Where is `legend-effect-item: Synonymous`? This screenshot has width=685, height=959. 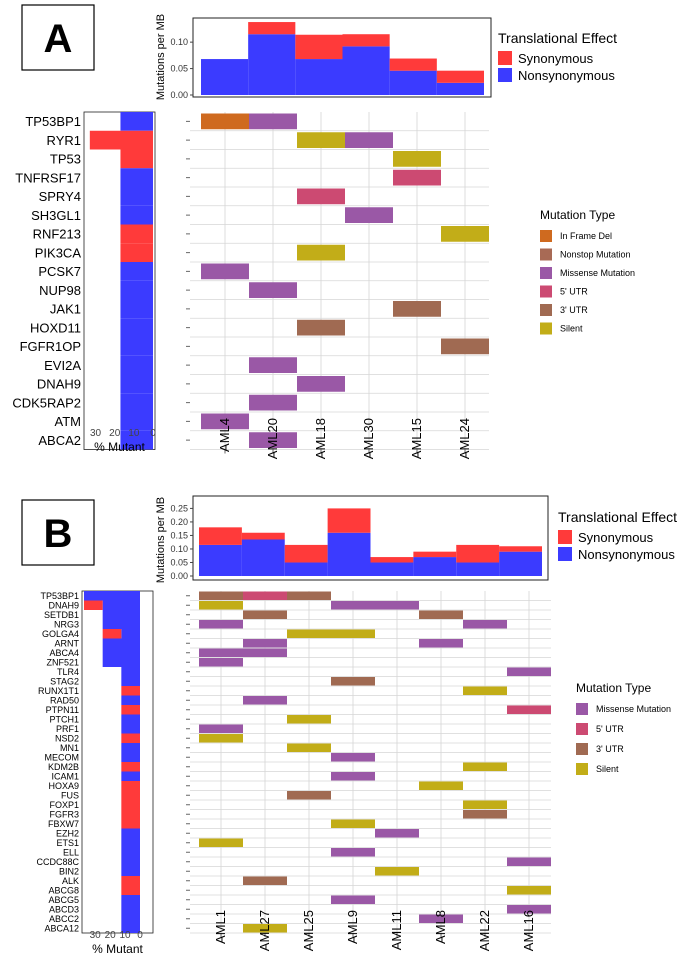 legend-effect-item: Synonymous is located at coordinates (556, 58).